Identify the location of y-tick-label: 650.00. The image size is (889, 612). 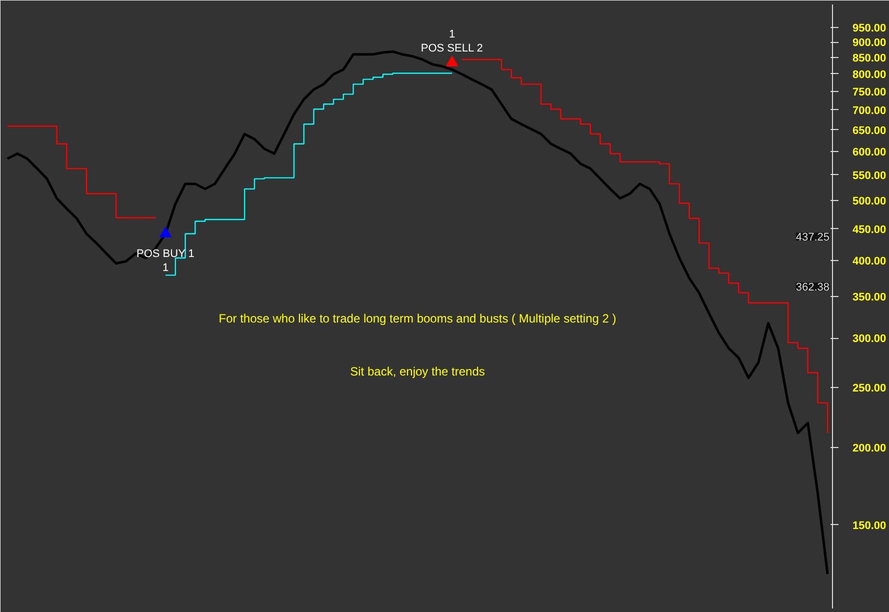
(869, 130).